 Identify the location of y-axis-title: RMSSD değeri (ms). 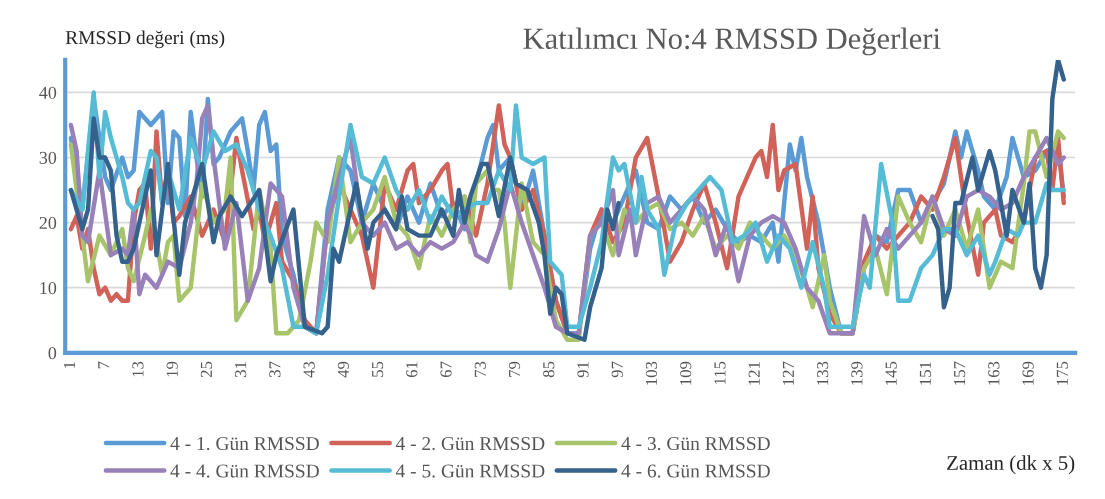
(145, 39).